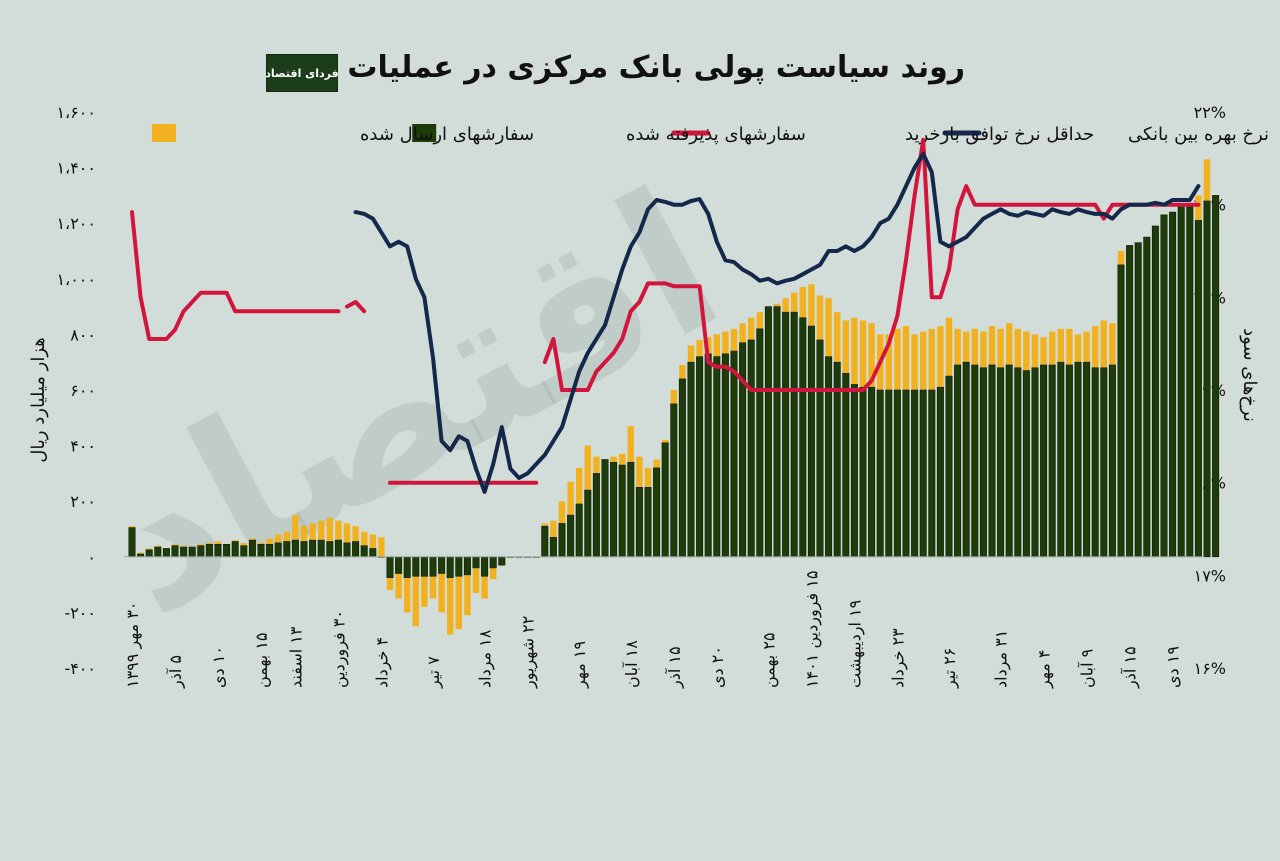  Describe the element at coordinates (529, 652) in the screenshot. I see `x-tick-label: ۲۲ شهریور` at that location.